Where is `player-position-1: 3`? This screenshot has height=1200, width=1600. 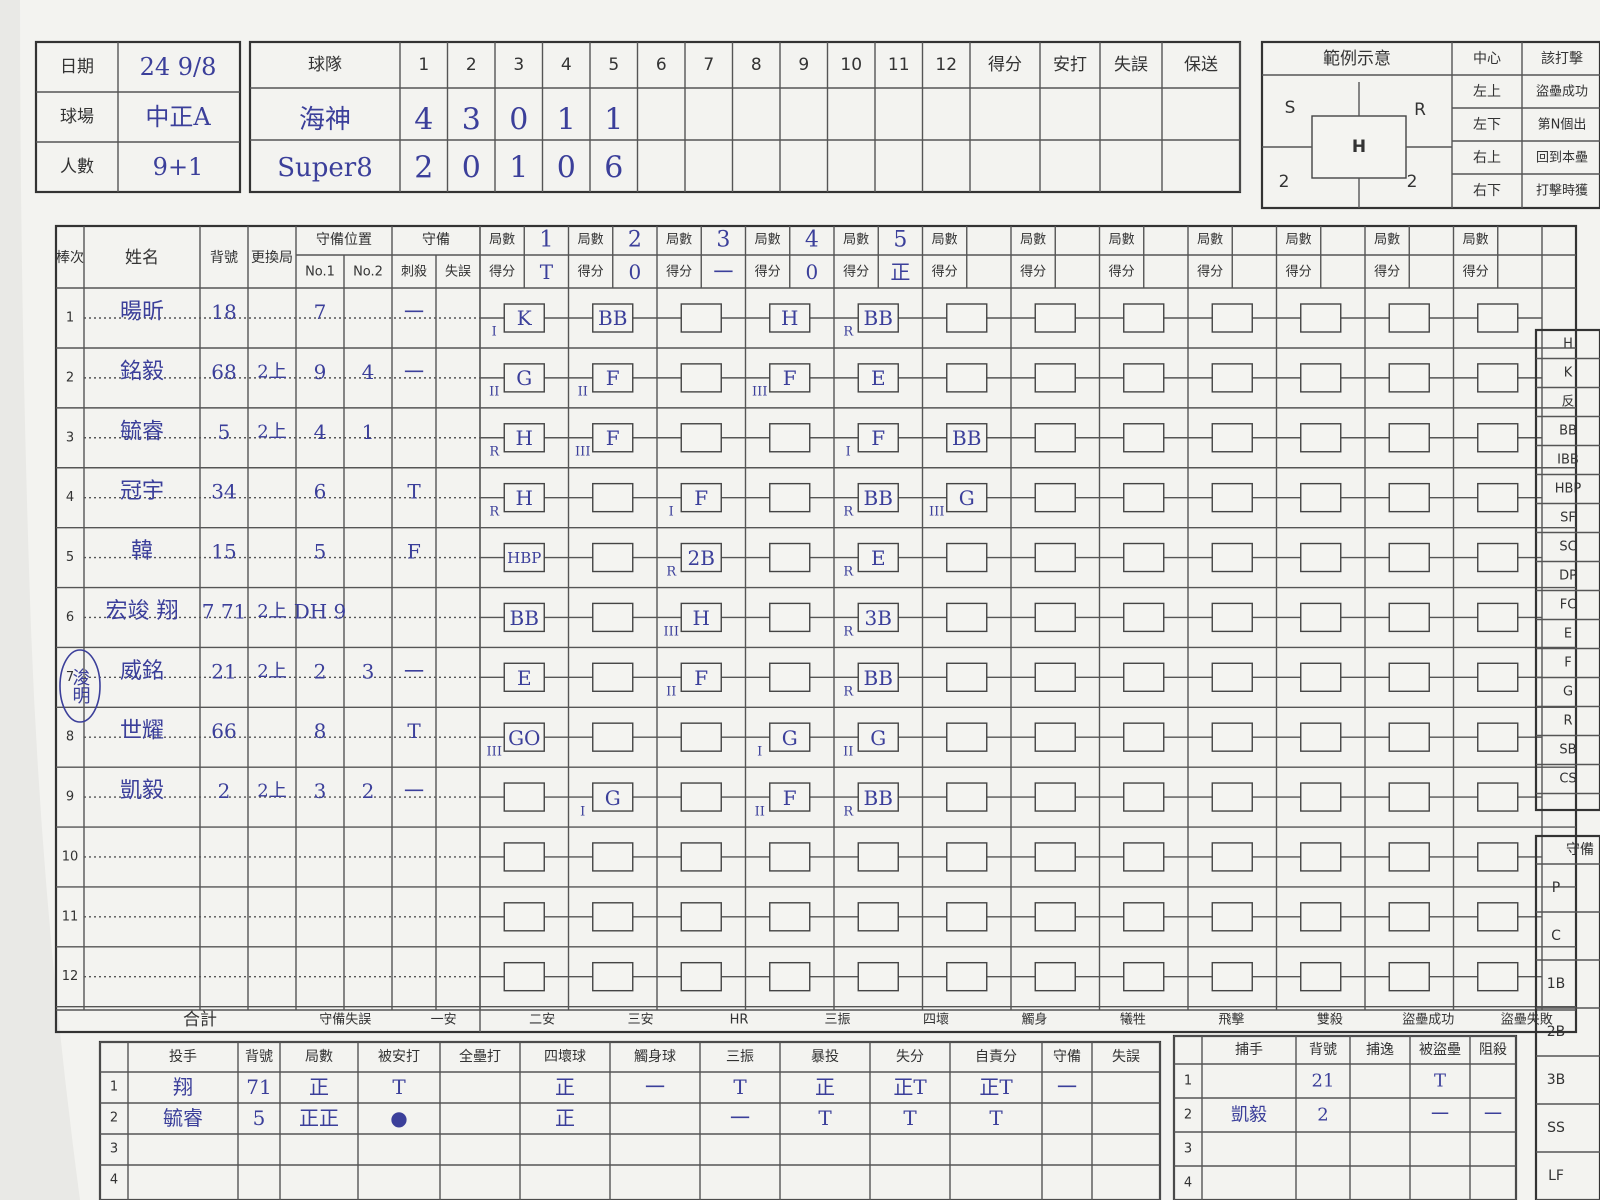 player-position-1: 3 is located at coordinates (320, 791).